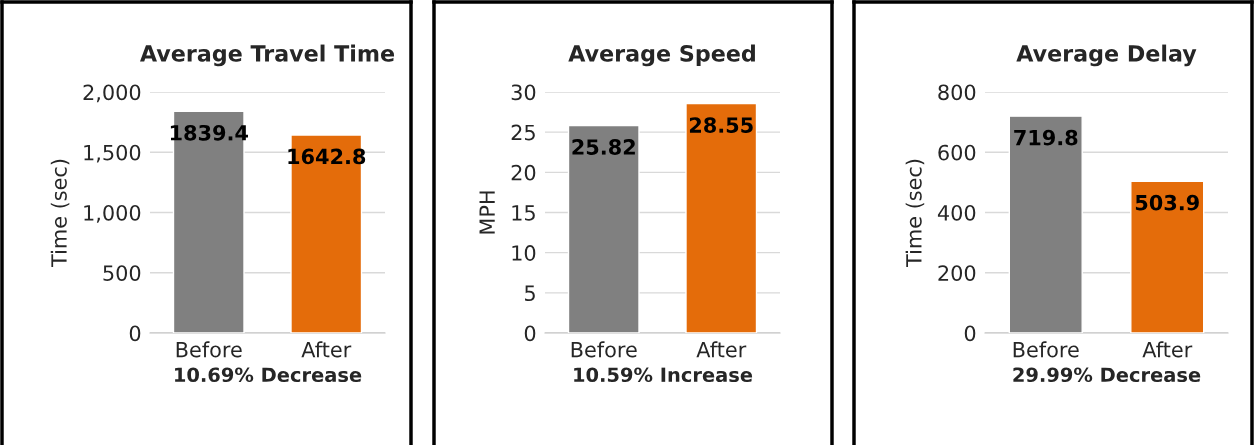 The height and width of the screenshot is (445, 1254). I want to click on y-tick-label: 30, so click(523, 92).